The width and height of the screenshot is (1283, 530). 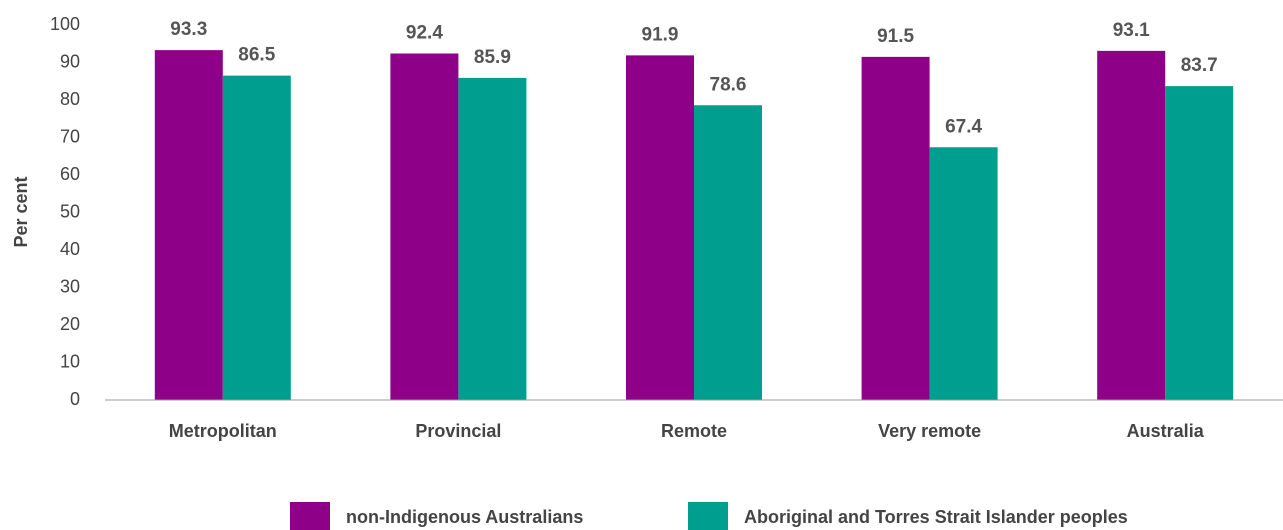 What do you see at coordinates (21, 211) in the screenshot?
I see `y-axis-label: Per cent` at bounding box center [21, 211].